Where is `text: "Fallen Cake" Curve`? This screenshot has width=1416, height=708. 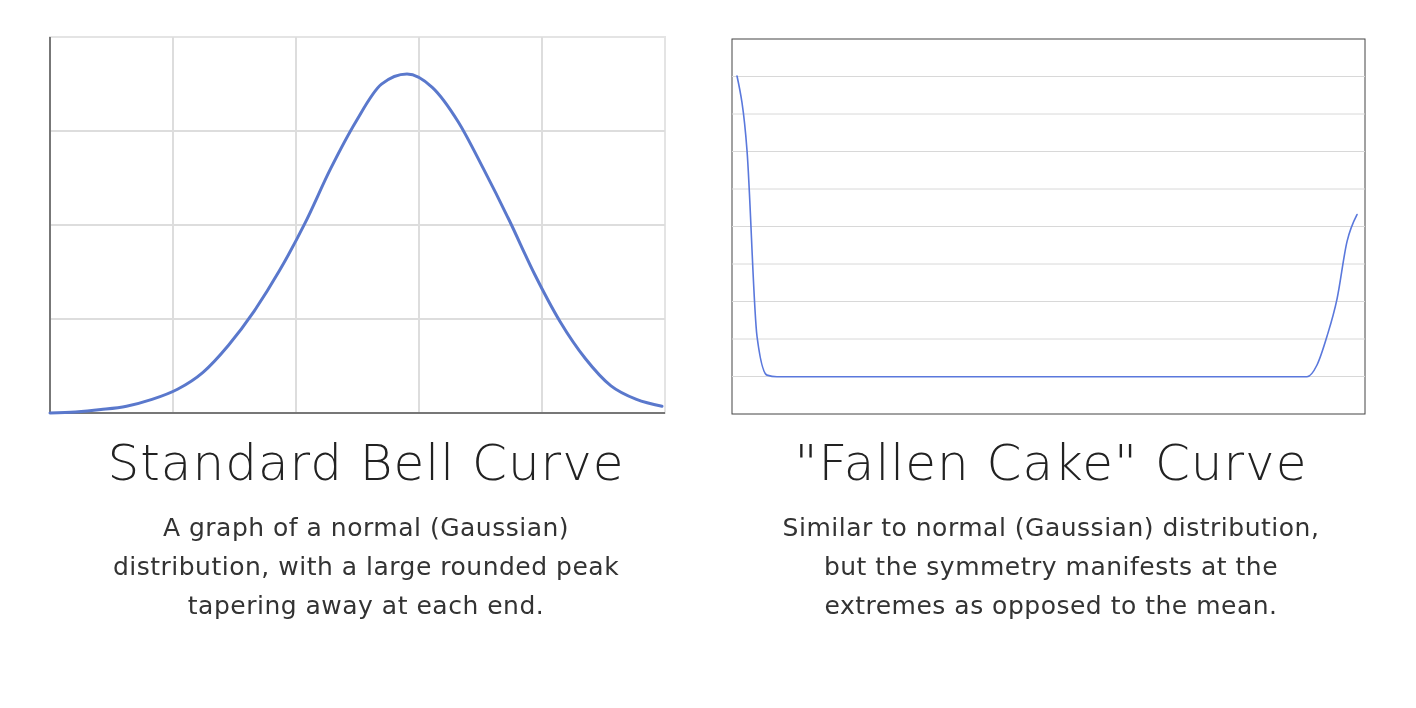 text: "Fallen Cake" Curve is located at coordinates (1051, 463).